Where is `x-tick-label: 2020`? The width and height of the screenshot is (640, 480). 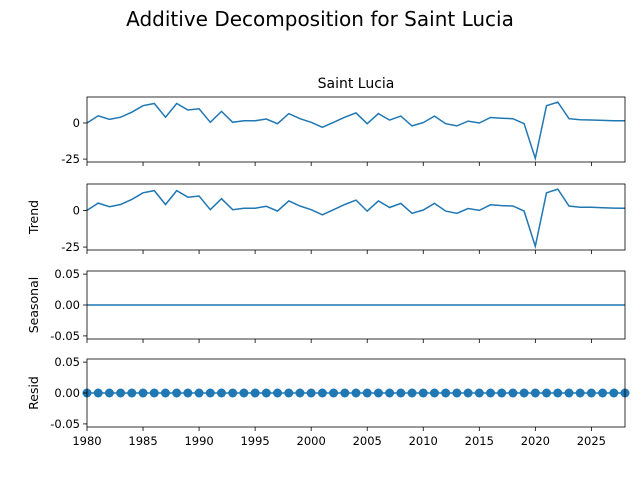
x-tick-label: 2020 is located at coordinates (535, 441).